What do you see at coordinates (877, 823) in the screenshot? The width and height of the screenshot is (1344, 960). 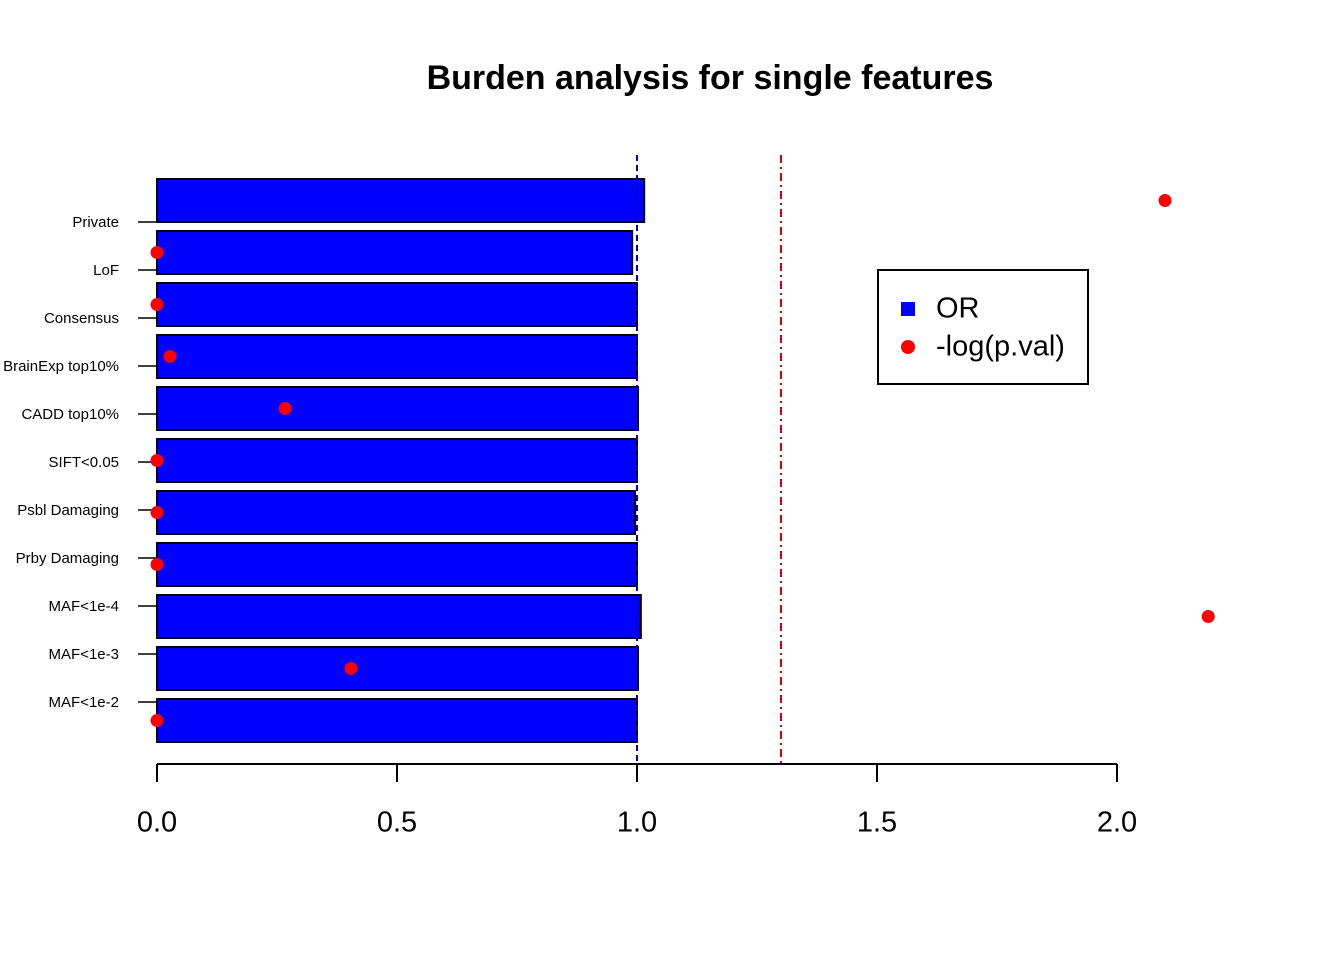 I see `x-tick-label: 1.5` at bounding box center [877, 823].